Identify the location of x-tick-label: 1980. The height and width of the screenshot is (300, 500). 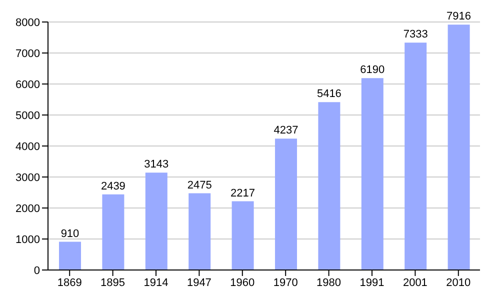
(329, 282).